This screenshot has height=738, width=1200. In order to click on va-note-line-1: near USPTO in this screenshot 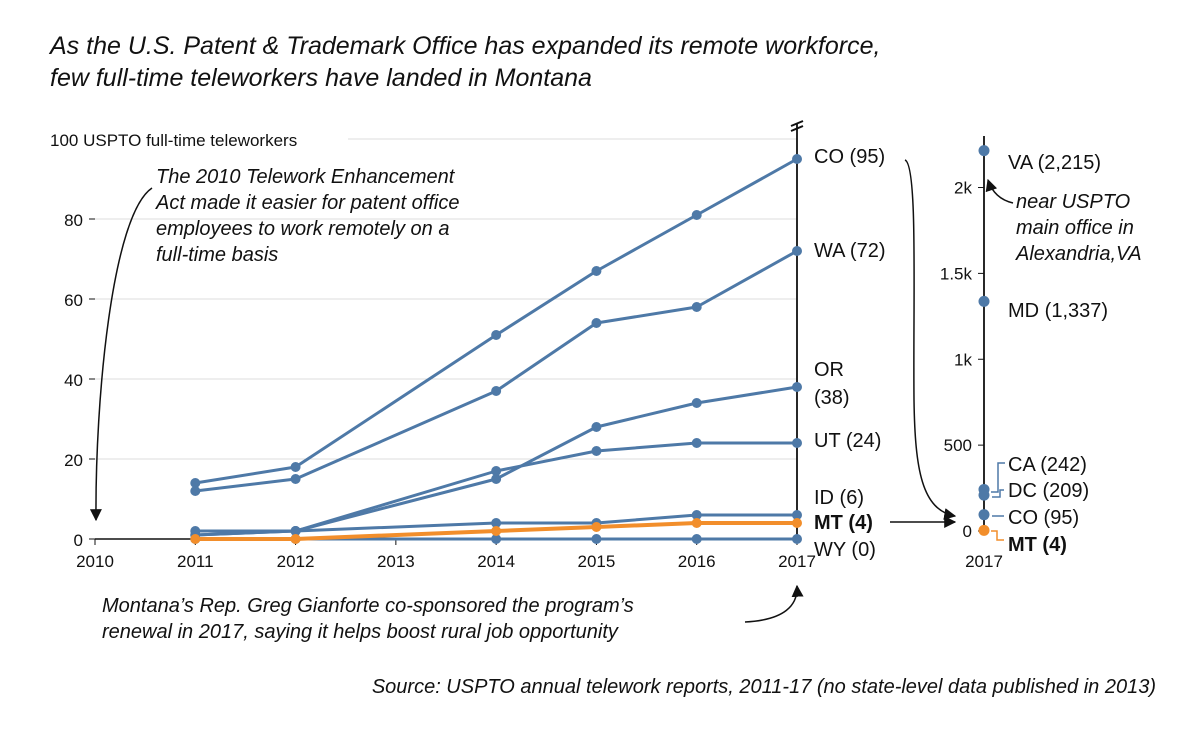, I will do `click(1073, 202)`.